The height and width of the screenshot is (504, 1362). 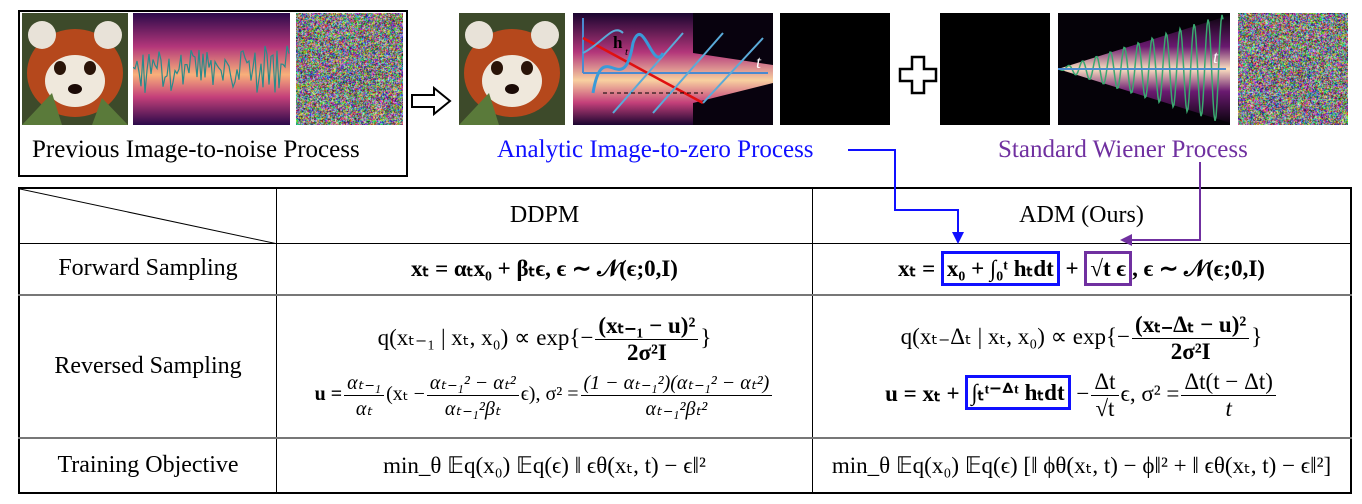 What do you see at coordinates (1198, 268) in the screenshot?
I see `eq-part: , ϵ ∼ 𝒩(ϵ;0,I)` at bounding box center [1198, 268].